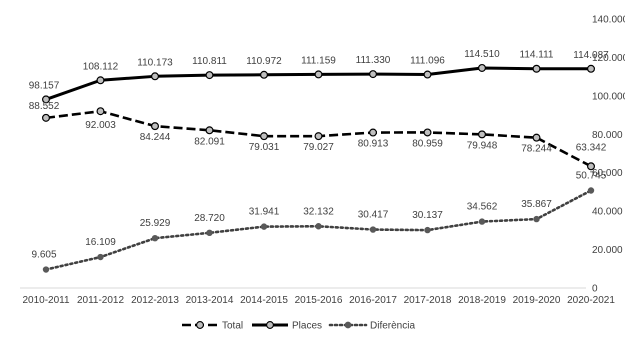  Describe the element at coordinates (232, 326) in the screenshot. I see `legend-label: Total` at that location.